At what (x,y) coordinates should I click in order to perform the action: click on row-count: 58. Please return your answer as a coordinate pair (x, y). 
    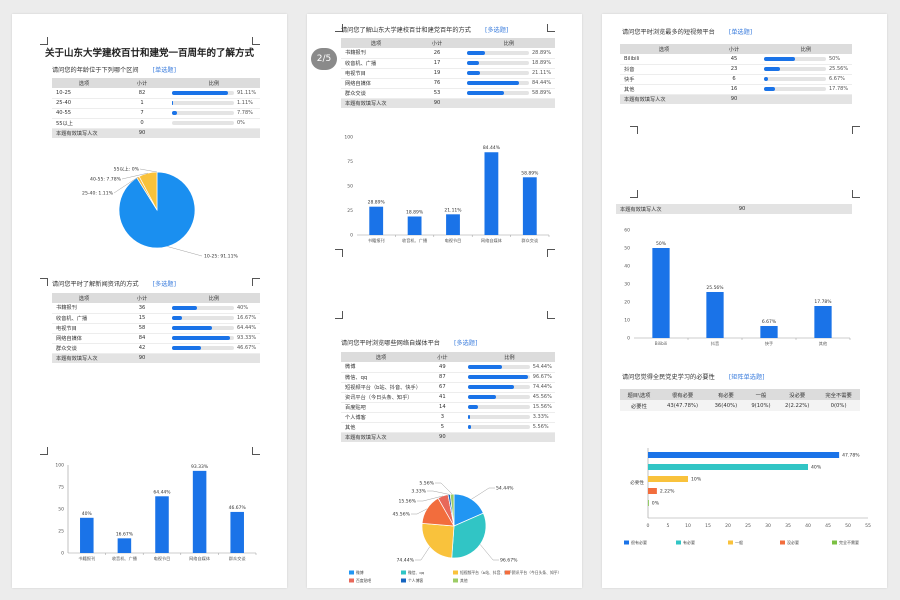
    Looking at the image, I should click on (142, 328).